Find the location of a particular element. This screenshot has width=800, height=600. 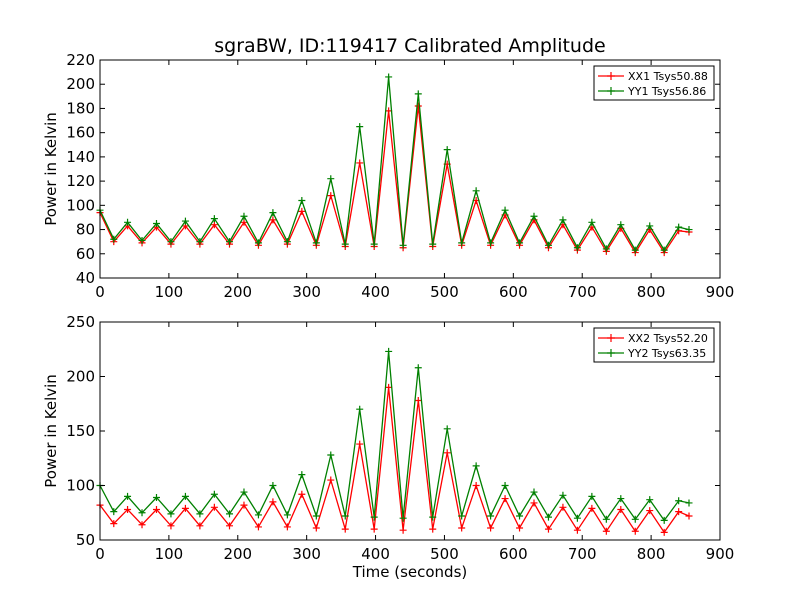

legend-item: XX1 Tsys50.88 is located at coordinates (653, 76).